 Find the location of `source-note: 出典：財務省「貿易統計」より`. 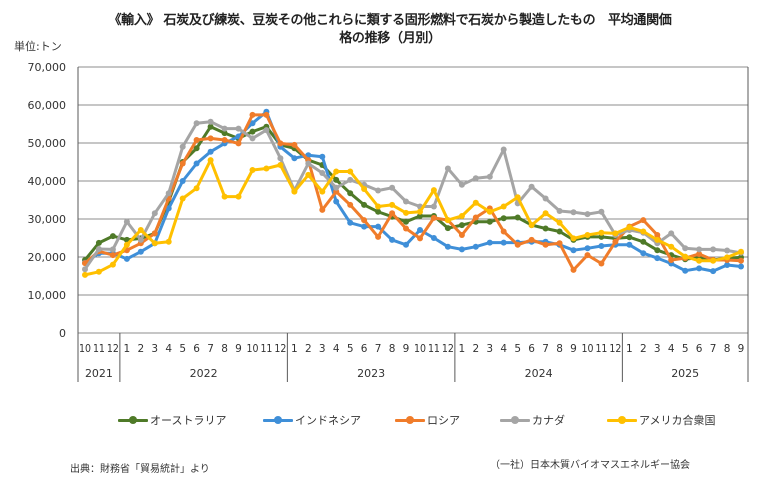

source-note: 出典：財務省「貿易統計」より is located at coordinates (140, 469).